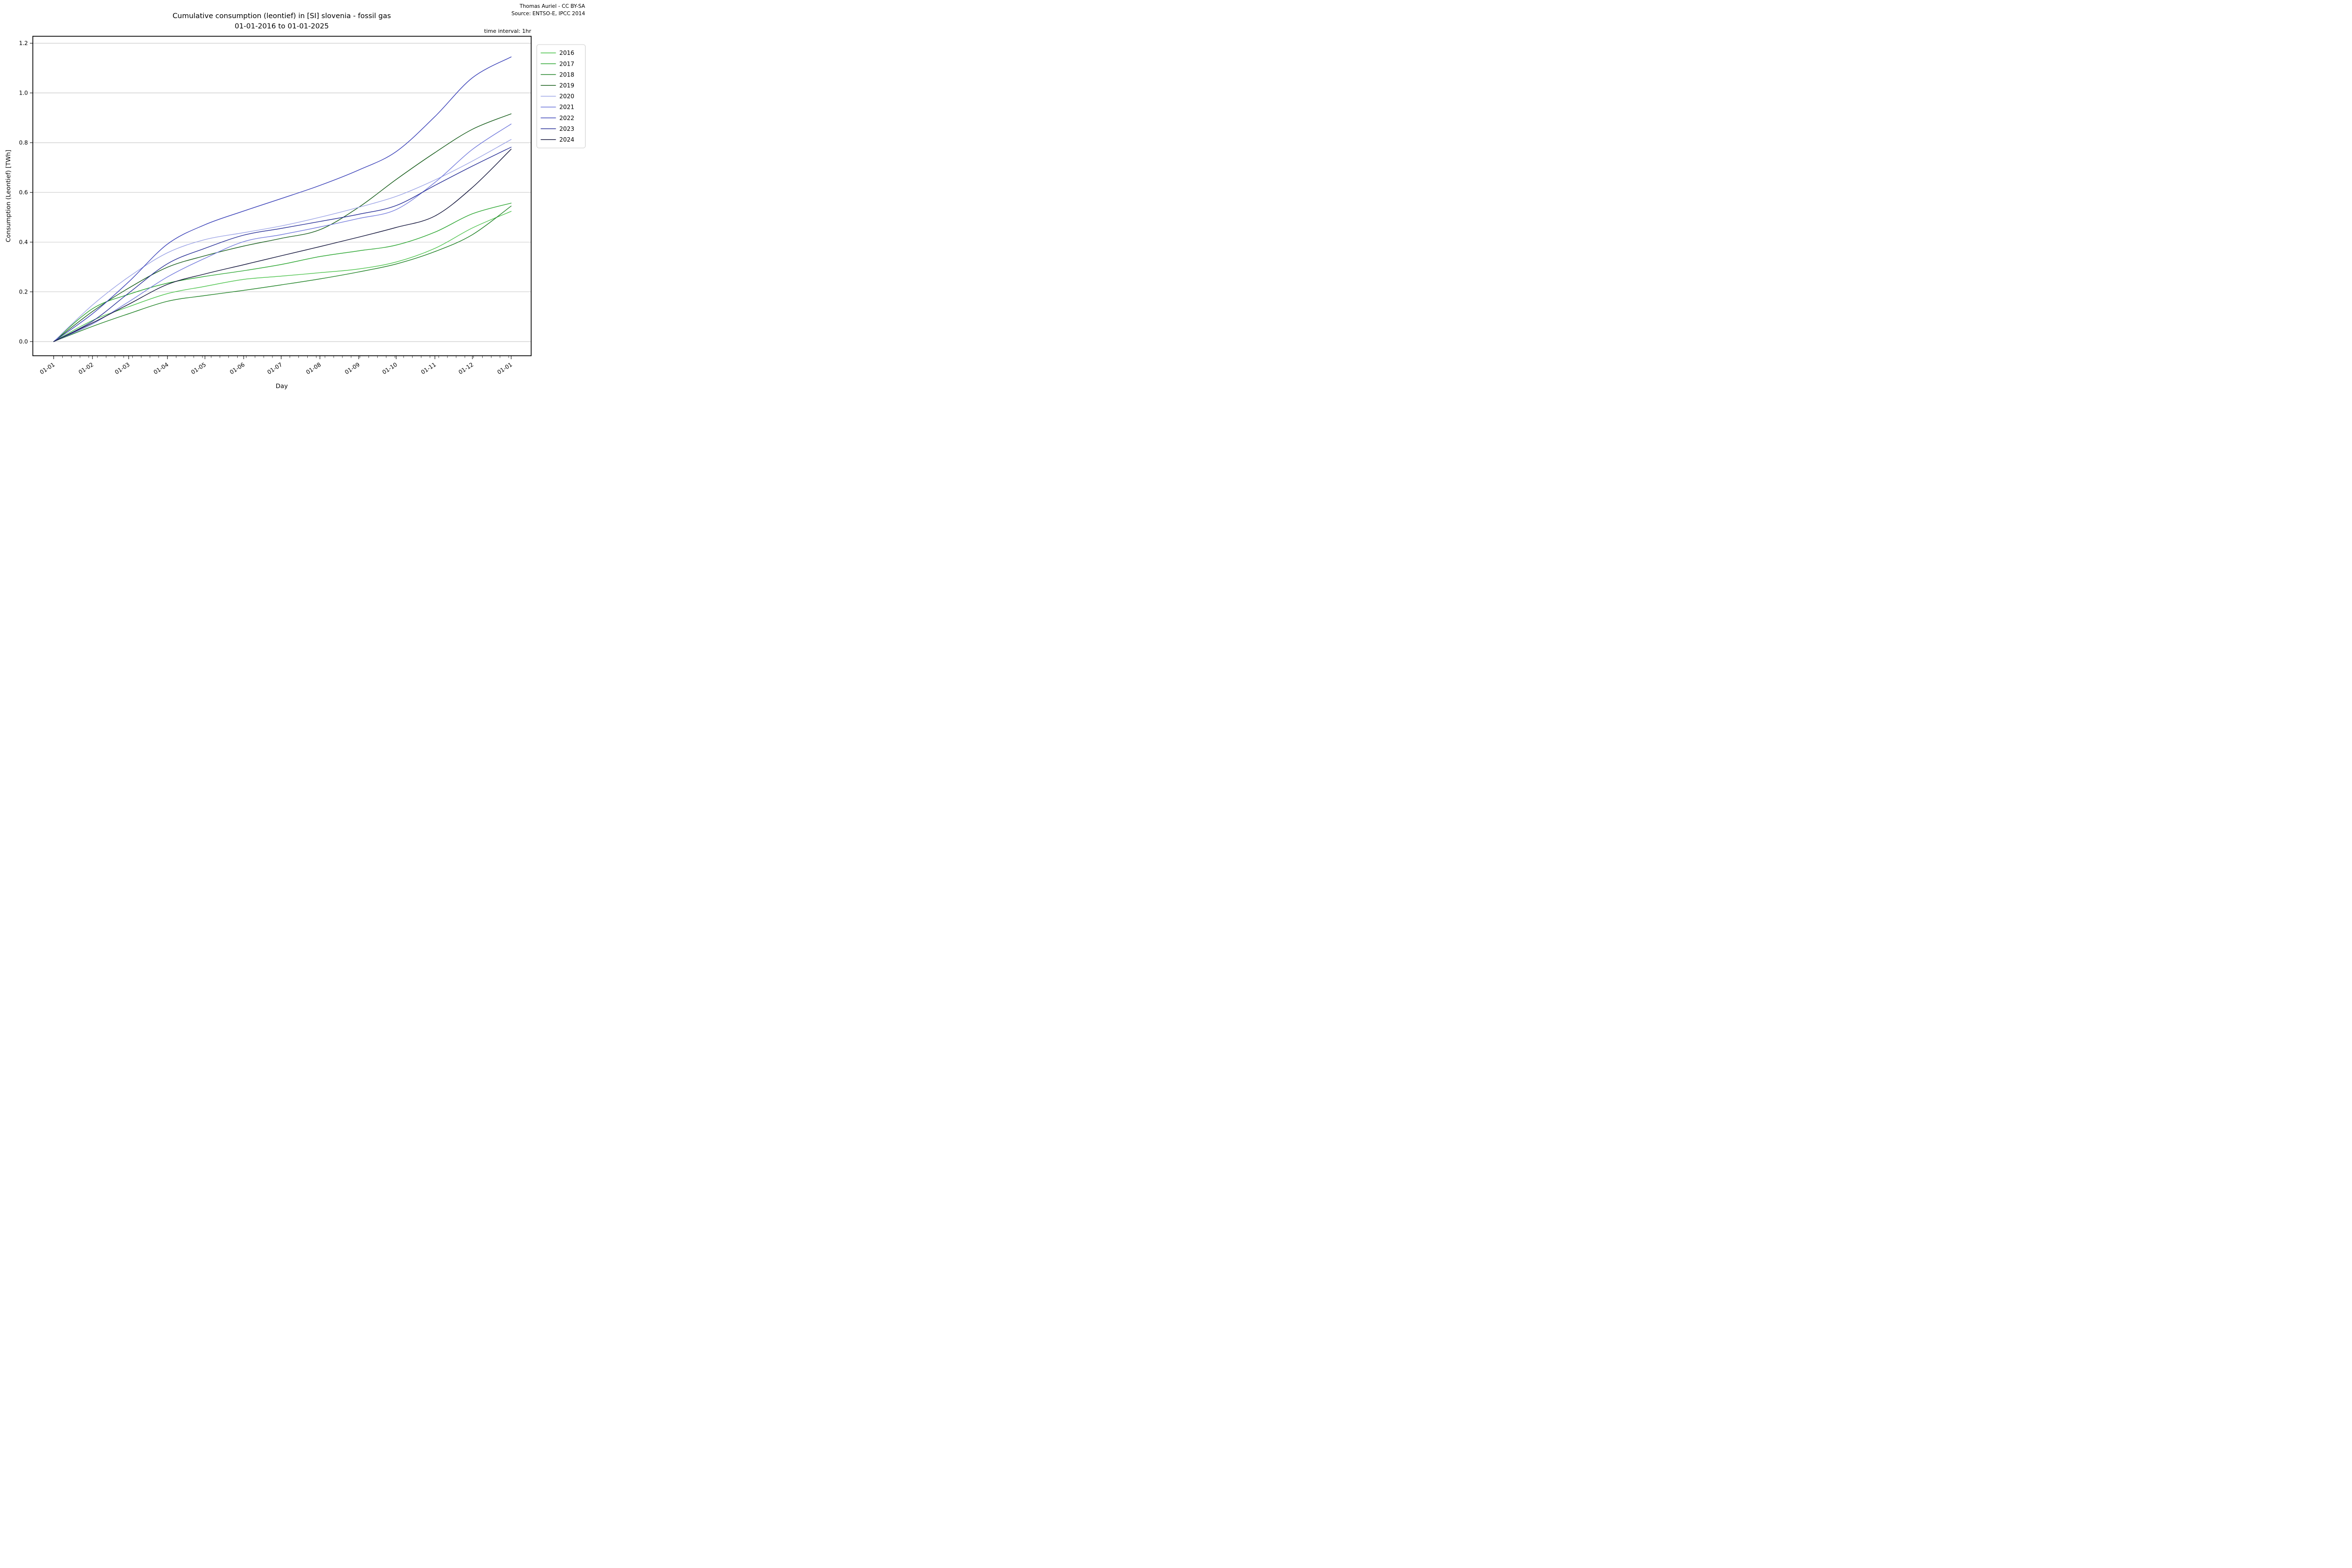  What do you see at coordinates (23, 242) in the screenshot?
I see `y-tick-label: 0.4` at bounding box center [23, 242].